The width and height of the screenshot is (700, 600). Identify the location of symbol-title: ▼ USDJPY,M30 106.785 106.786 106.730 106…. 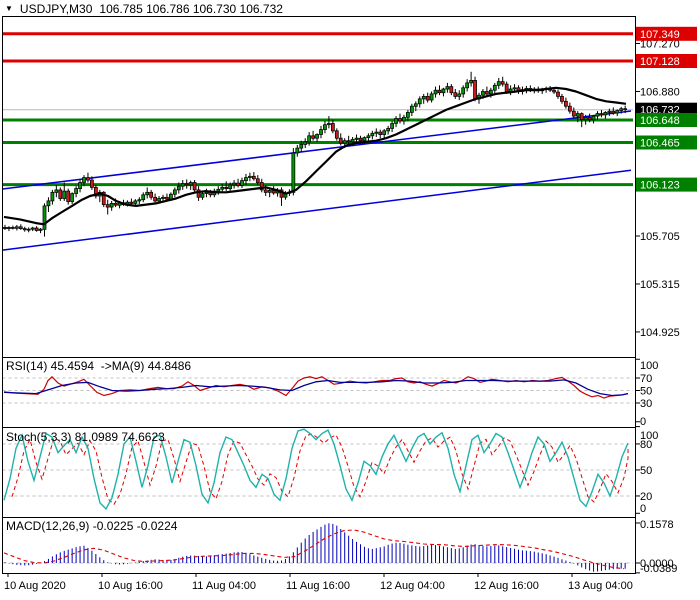
(144, 9).